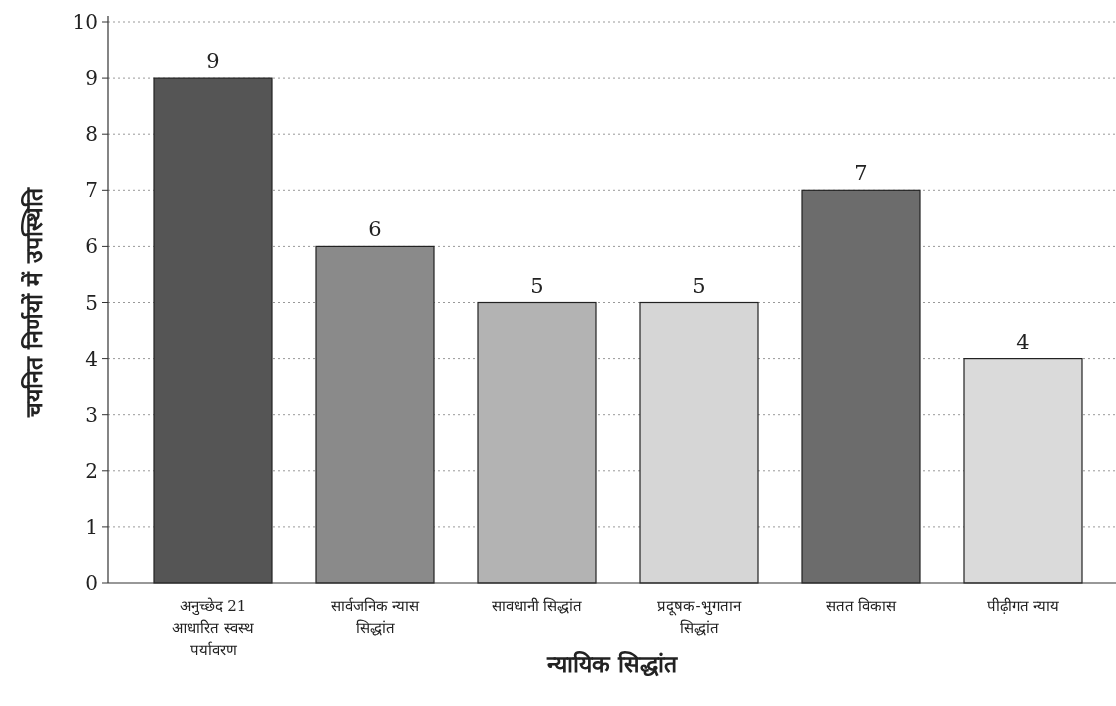 This screenshot has height=706, width=1116. I want to click on x-tick-label: सावधानी सिद्धांत, so click(537, 606).